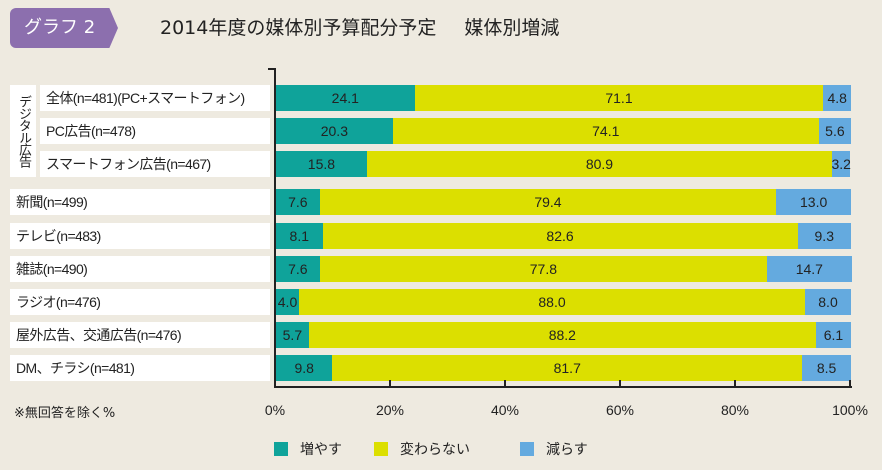 The image size is (882, 470). I want to click on legend-label: 減らす, so click(567, 450).